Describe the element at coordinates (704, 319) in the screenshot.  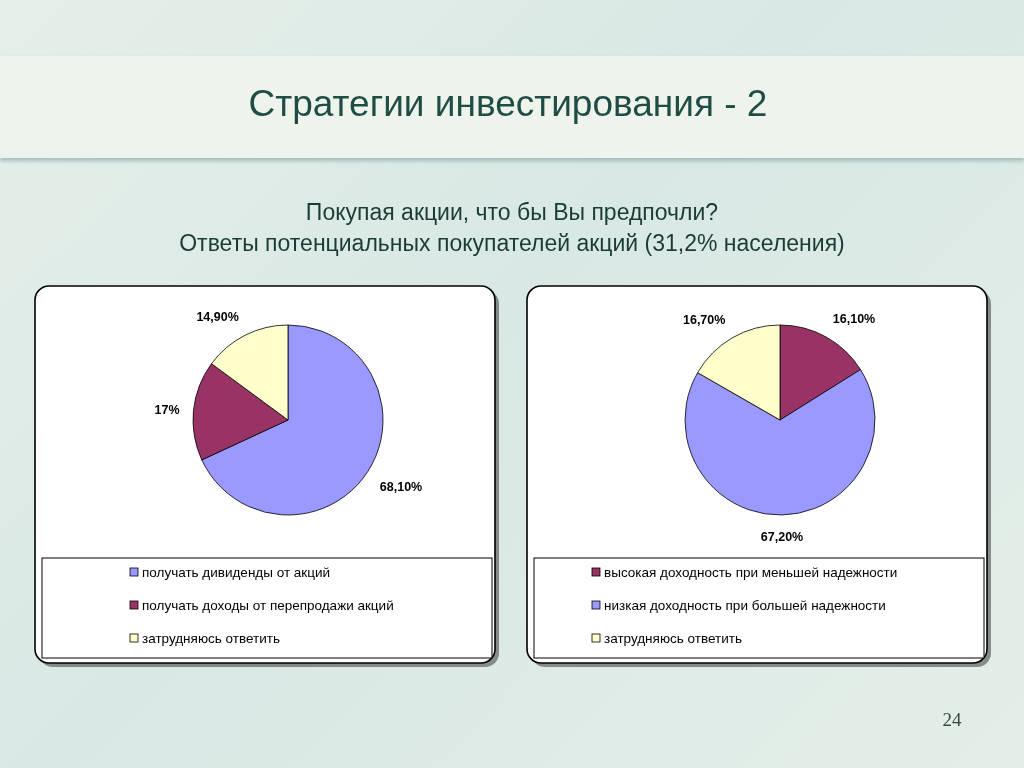
I see `data-label: 16,70%` at that location.